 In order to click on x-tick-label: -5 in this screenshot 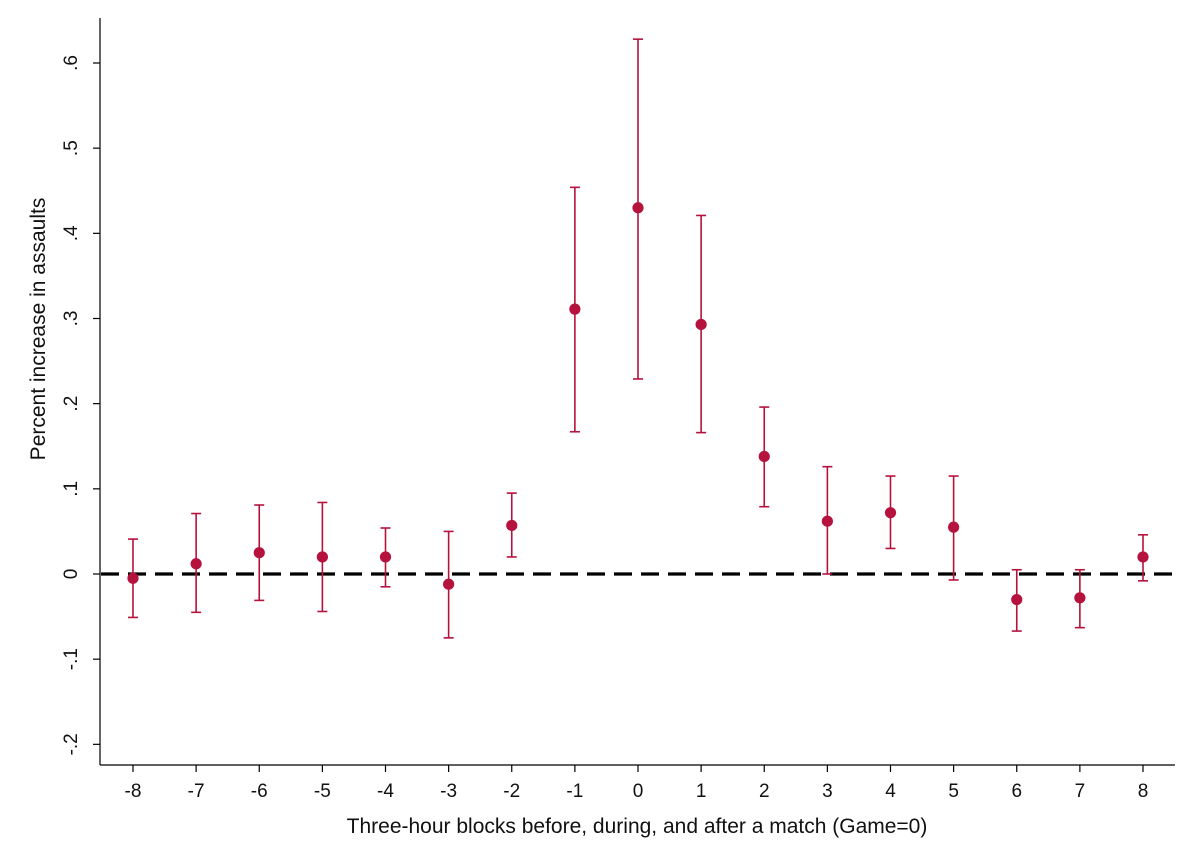, I will do `click(322, 791)`.